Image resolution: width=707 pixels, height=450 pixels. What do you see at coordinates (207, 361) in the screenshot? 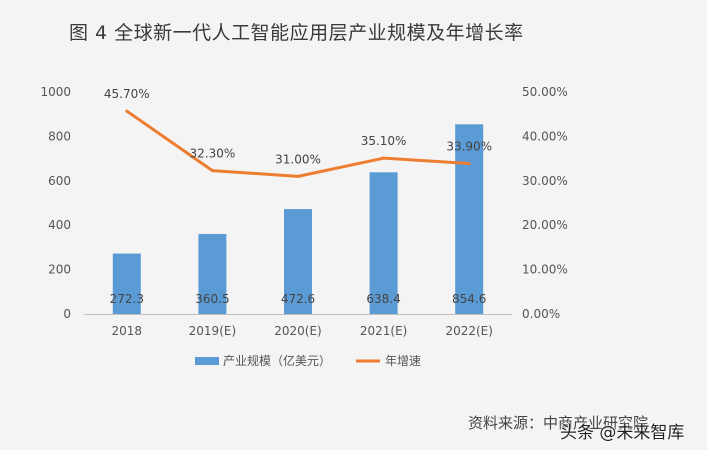
I see `legend-bar-swatch` at bounding box center [207, 361].